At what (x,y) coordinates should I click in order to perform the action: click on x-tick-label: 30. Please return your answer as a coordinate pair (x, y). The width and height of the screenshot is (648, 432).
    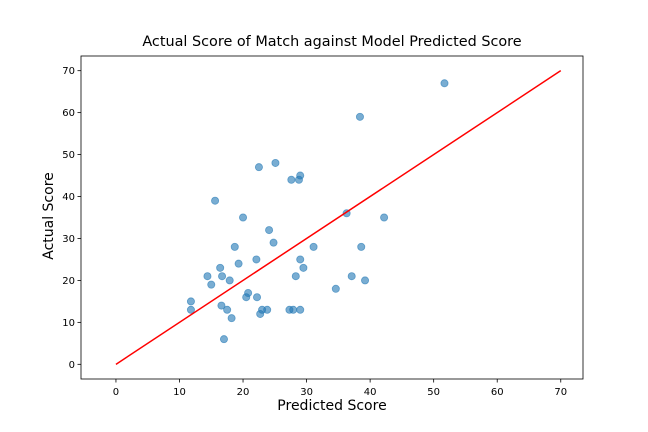
    Looking at the image, I should click on (306, 392).